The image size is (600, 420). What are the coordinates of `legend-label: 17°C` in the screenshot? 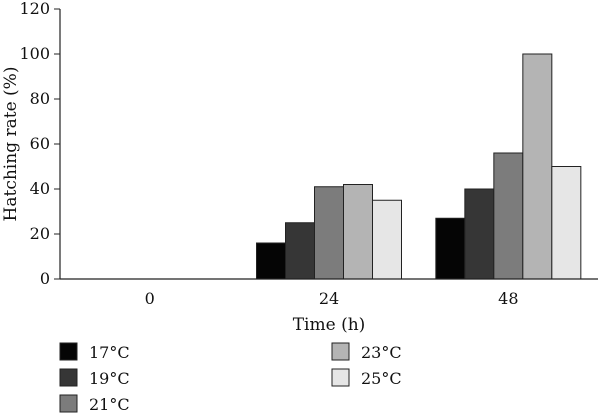 It's located at (109, 352).